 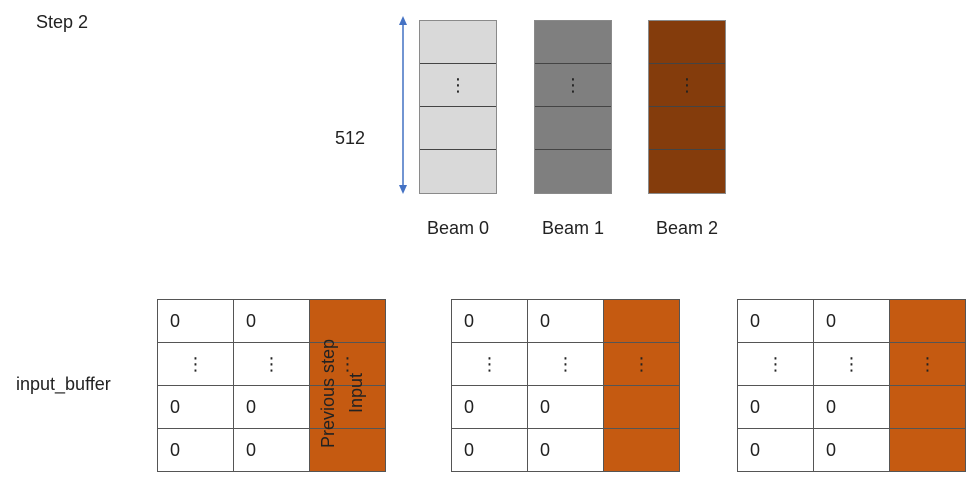 What do you see at coordinates (687, 85) in the screenshot?
I see `beam-2-ellipsis: ⋮` at bounding box center [687, 85].